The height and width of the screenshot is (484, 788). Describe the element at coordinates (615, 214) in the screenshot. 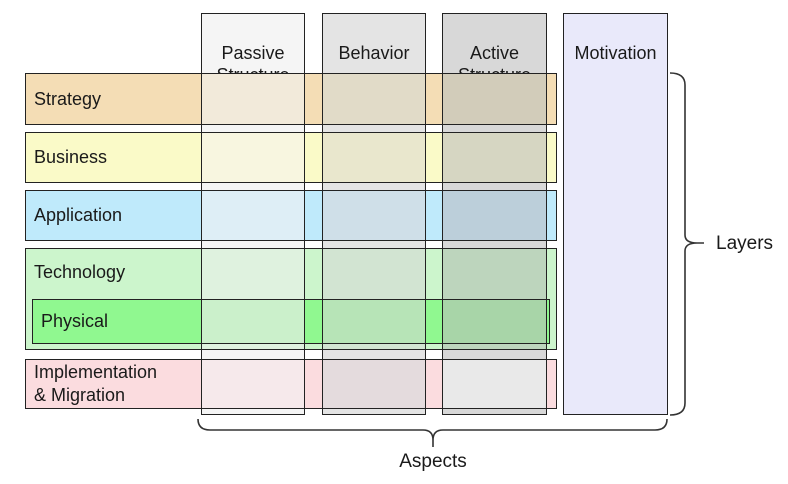

I see `aspect-column-motivation: Motivation` at that location.